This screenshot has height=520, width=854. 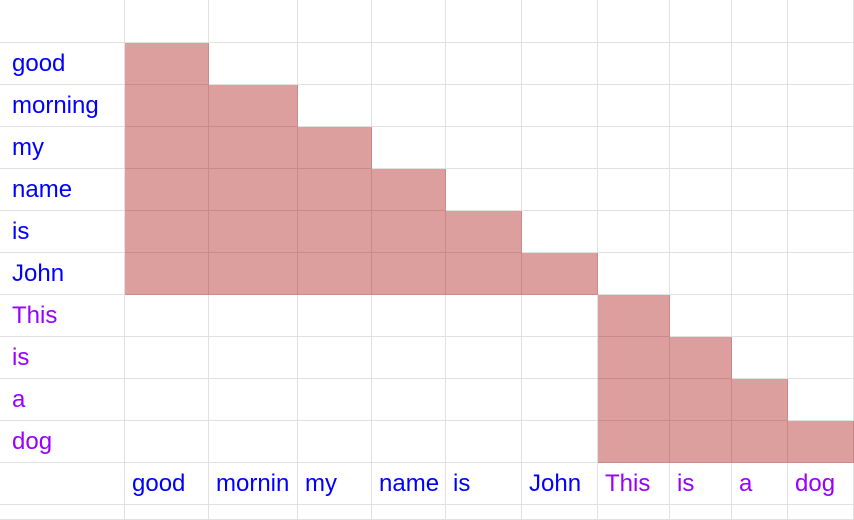 I want to click on column-token-label: a, so click(x=746, y=483).